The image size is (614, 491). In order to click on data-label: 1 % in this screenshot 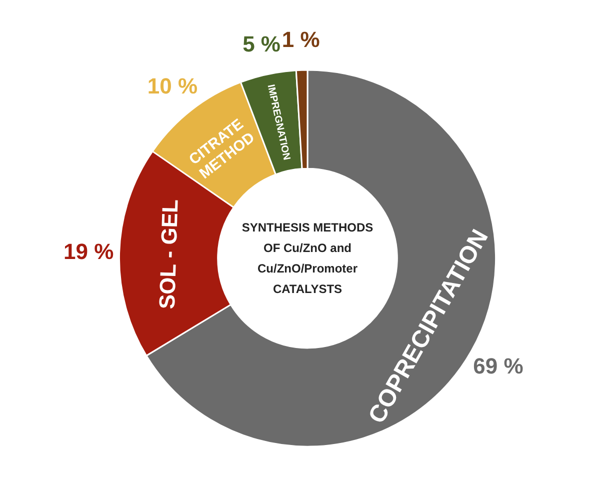, I will do `click(301, 39)`.